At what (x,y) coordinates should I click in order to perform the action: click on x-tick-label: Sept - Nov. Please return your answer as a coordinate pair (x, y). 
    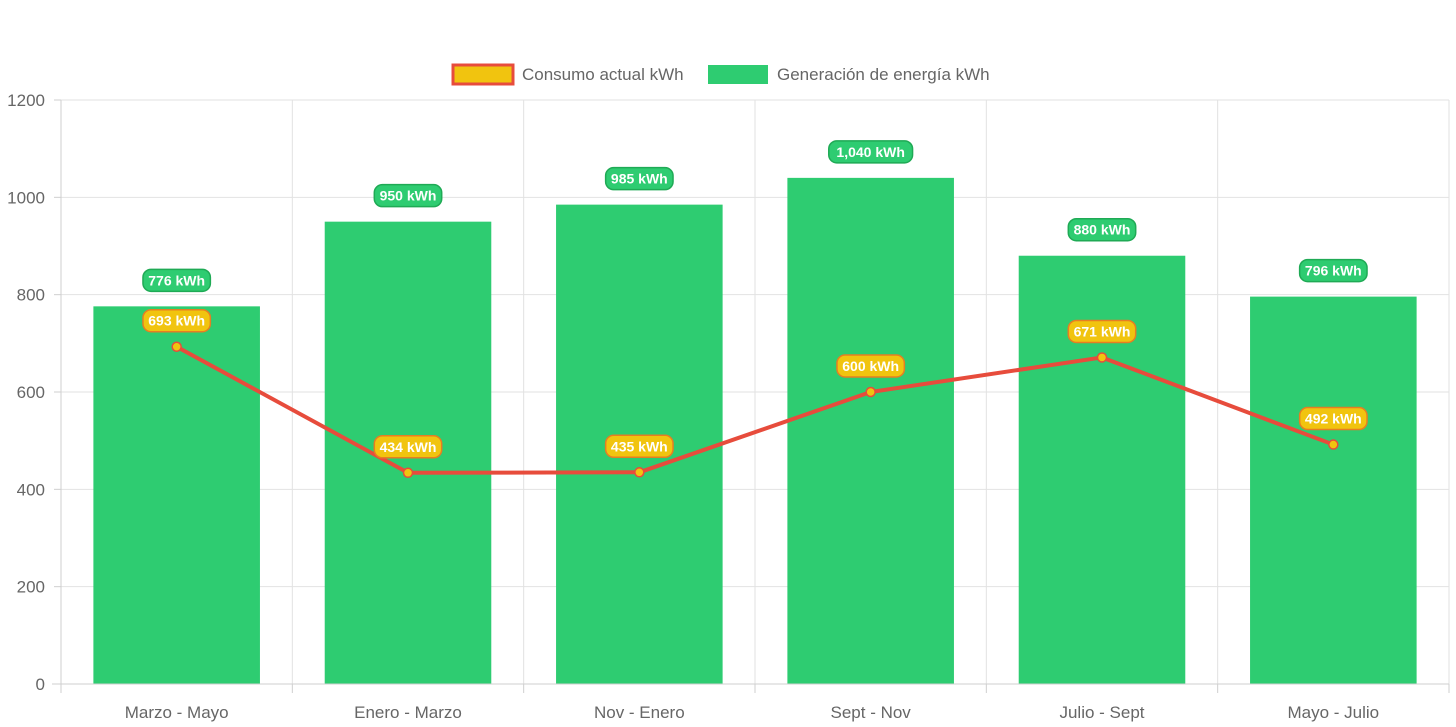
    Looking at the image, I should click on (871, 712).